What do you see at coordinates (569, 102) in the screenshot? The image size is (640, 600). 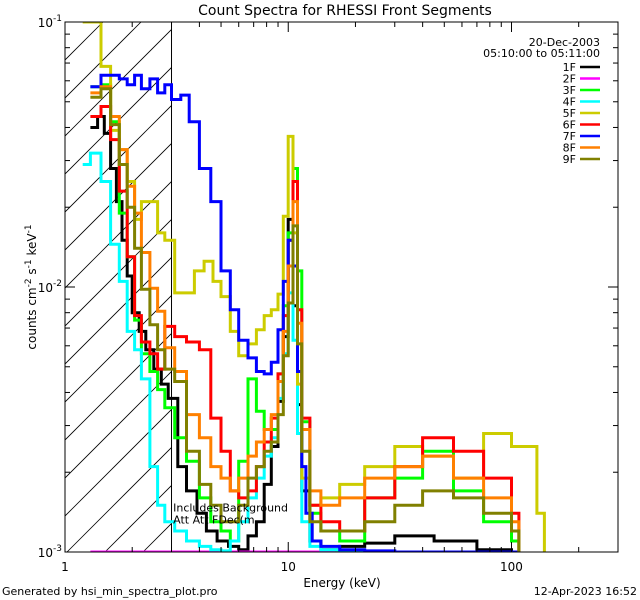 I see `legend-label: 4F` at bounding box center [569, 102].